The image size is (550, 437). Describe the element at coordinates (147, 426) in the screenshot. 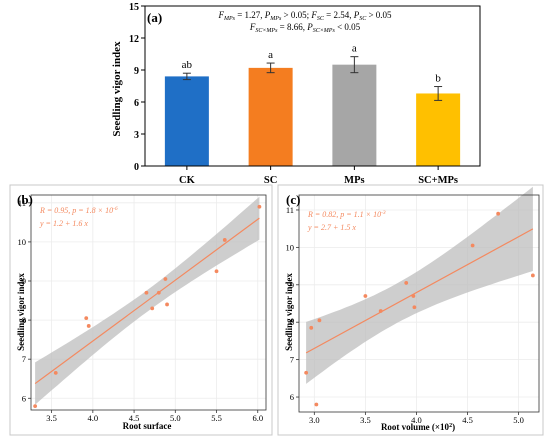

I see `x-axis-title: Root surface` at that location.